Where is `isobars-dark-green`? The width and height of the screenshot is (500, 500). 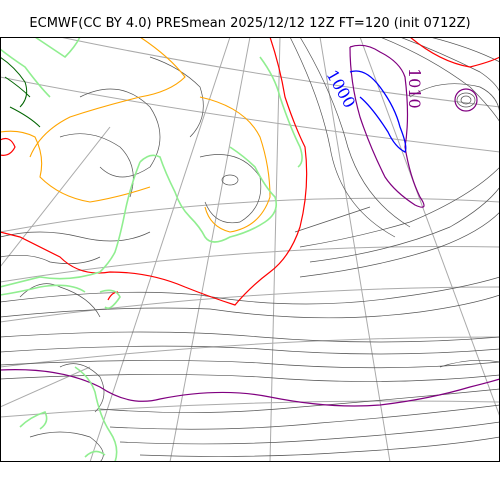 isobars-dark-green is located at coordinates (20, 92).